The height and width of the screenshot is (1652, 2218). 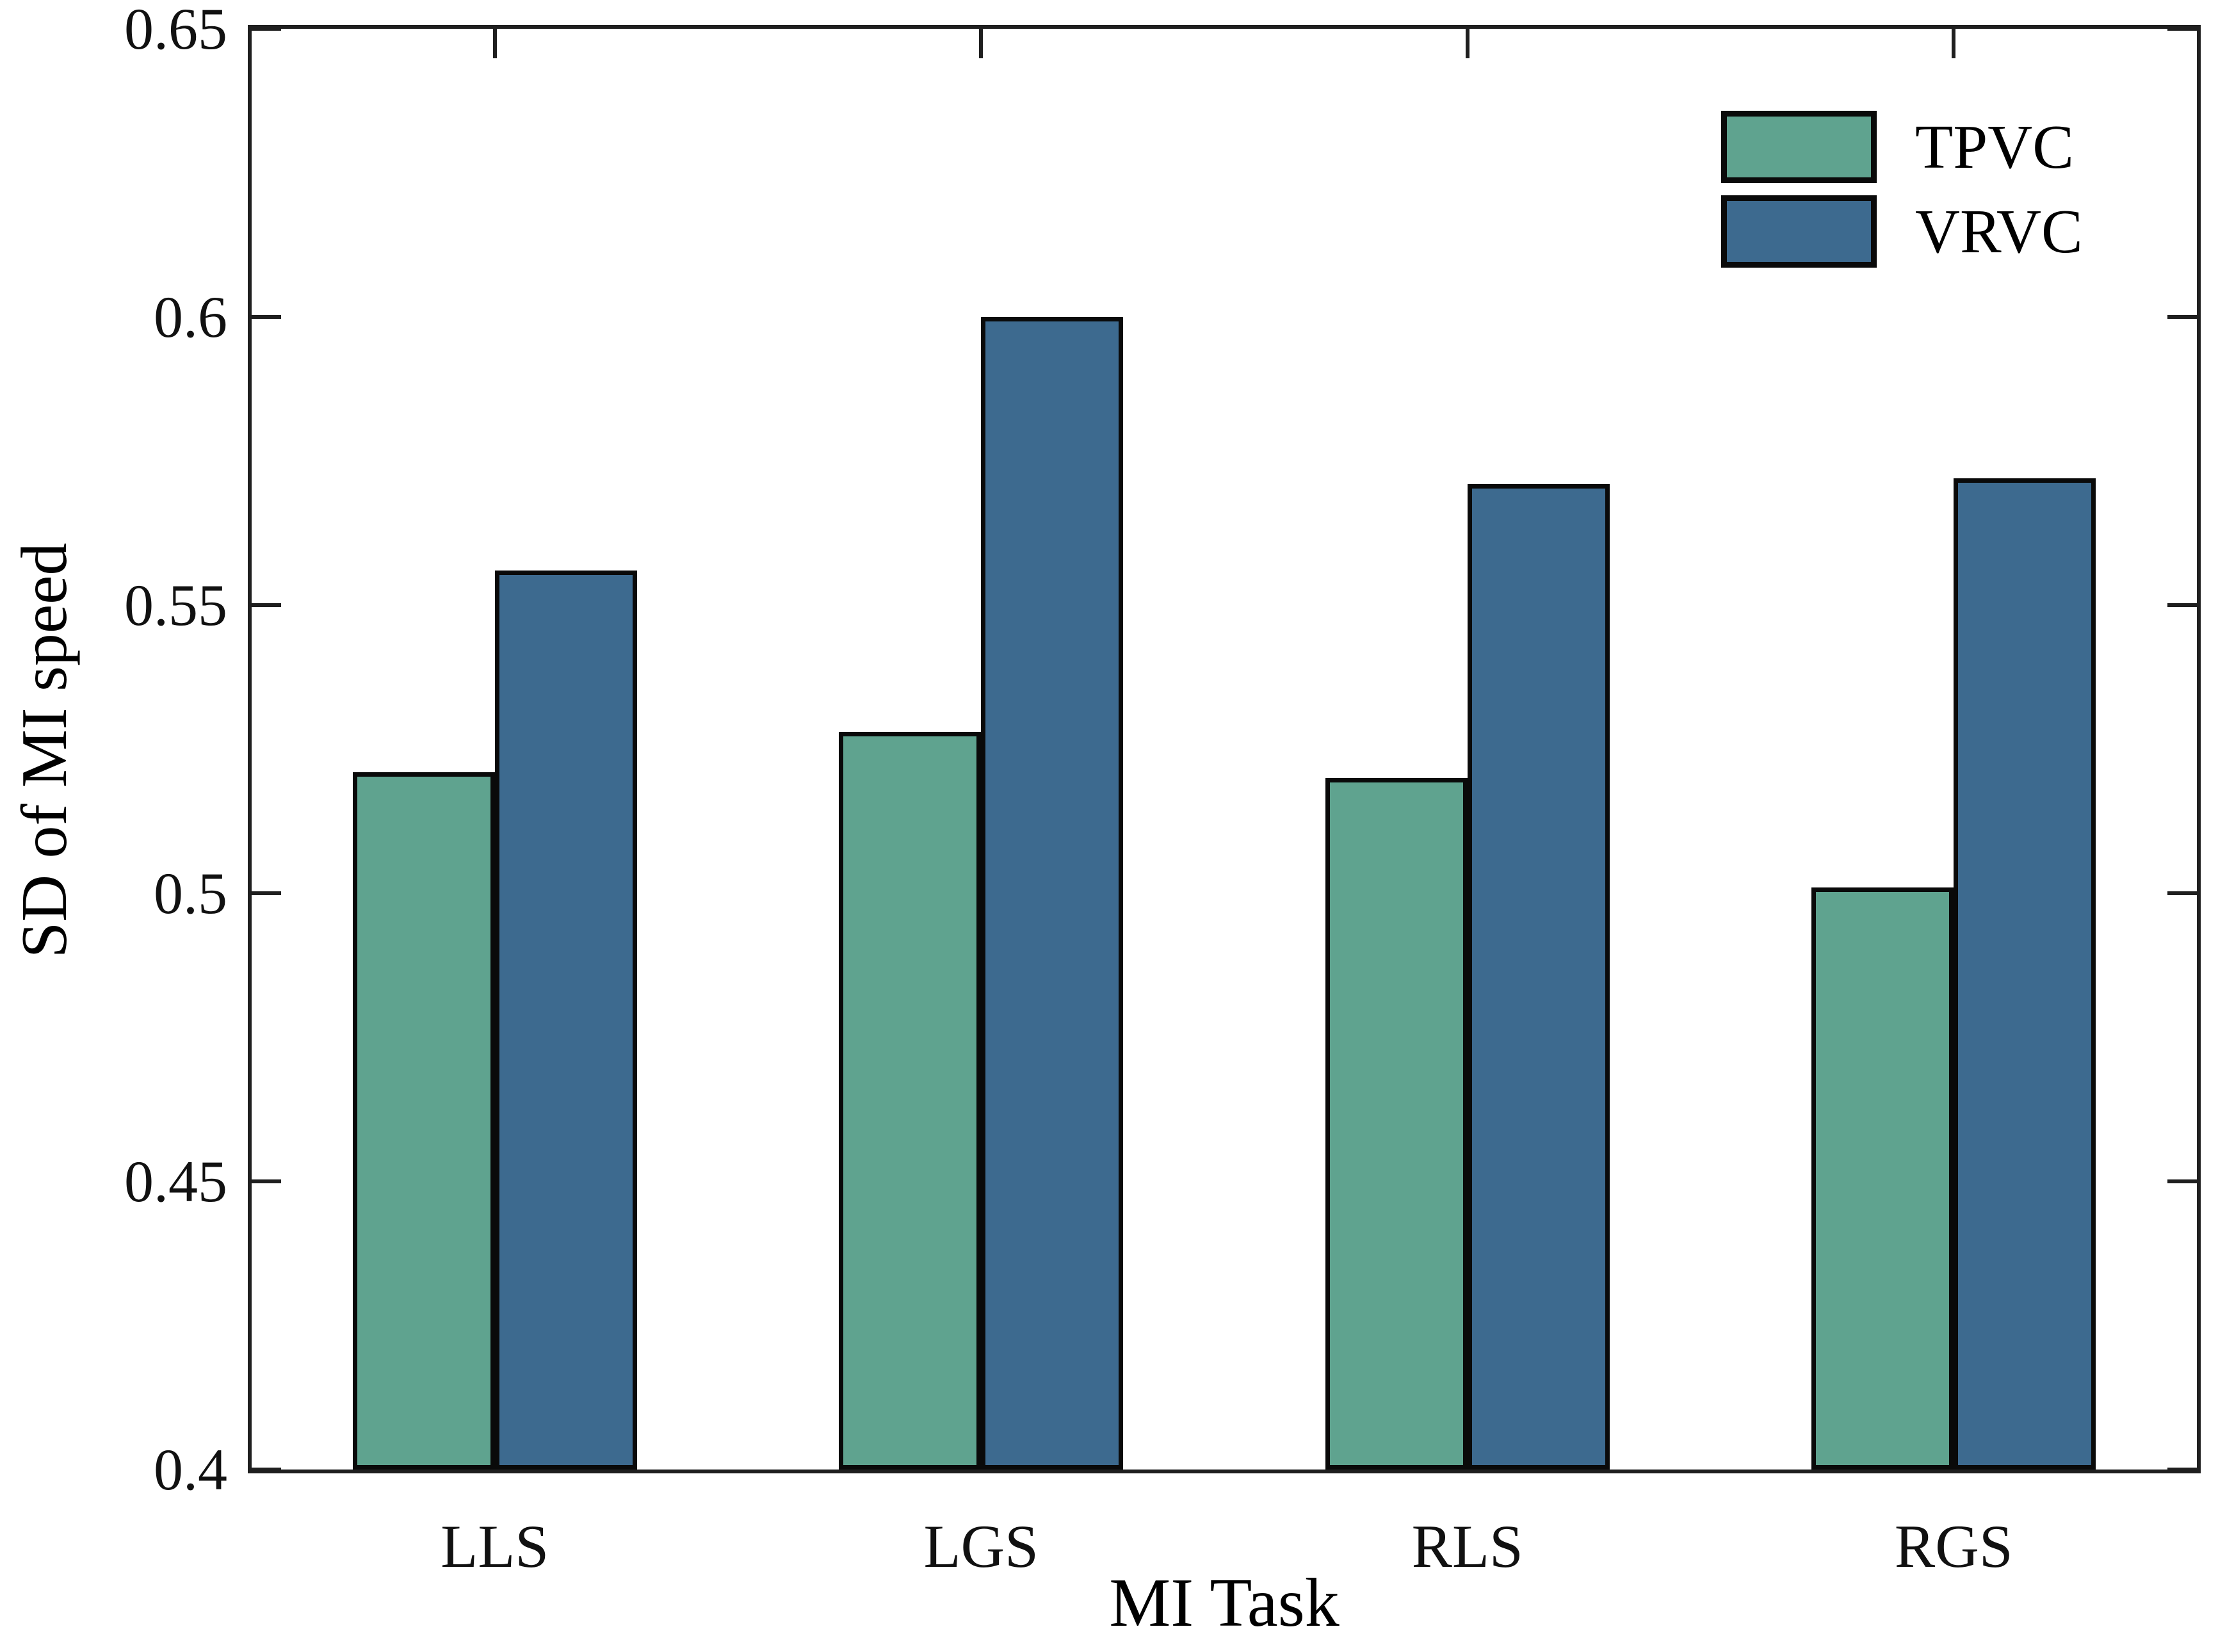 I want to click on legend-entry-tpvc: TPVC, so click(x=1945, y=147).